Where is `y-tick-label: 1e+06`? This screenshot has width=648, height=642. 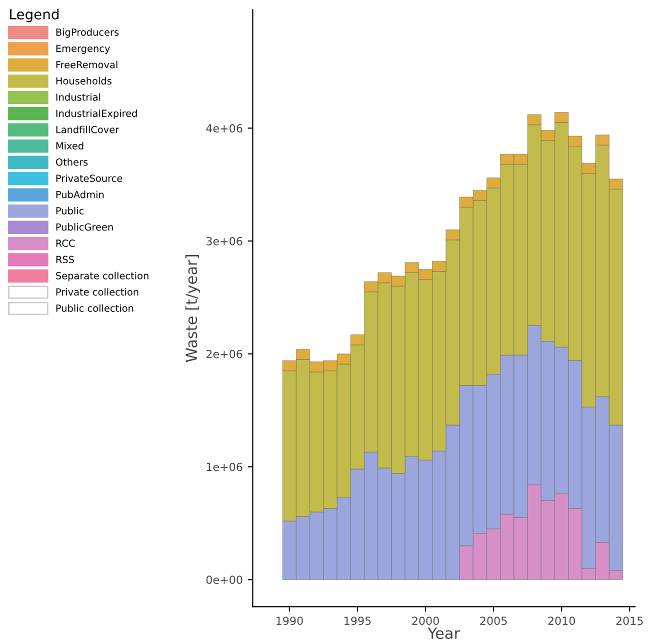 y-tick-label: 1e+06 is located at coordinates (224, 467).